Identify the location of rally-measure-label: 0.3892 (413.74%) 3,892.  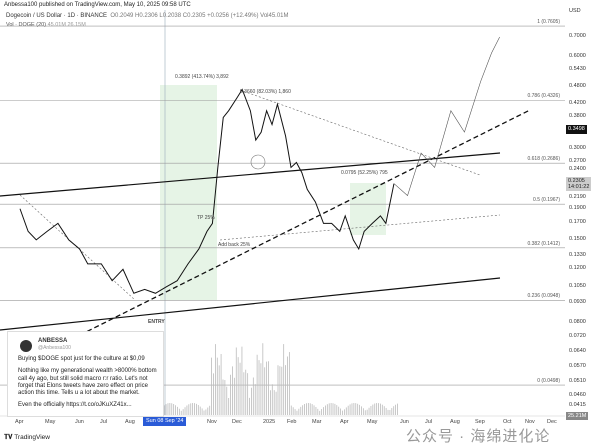
(202, 77).